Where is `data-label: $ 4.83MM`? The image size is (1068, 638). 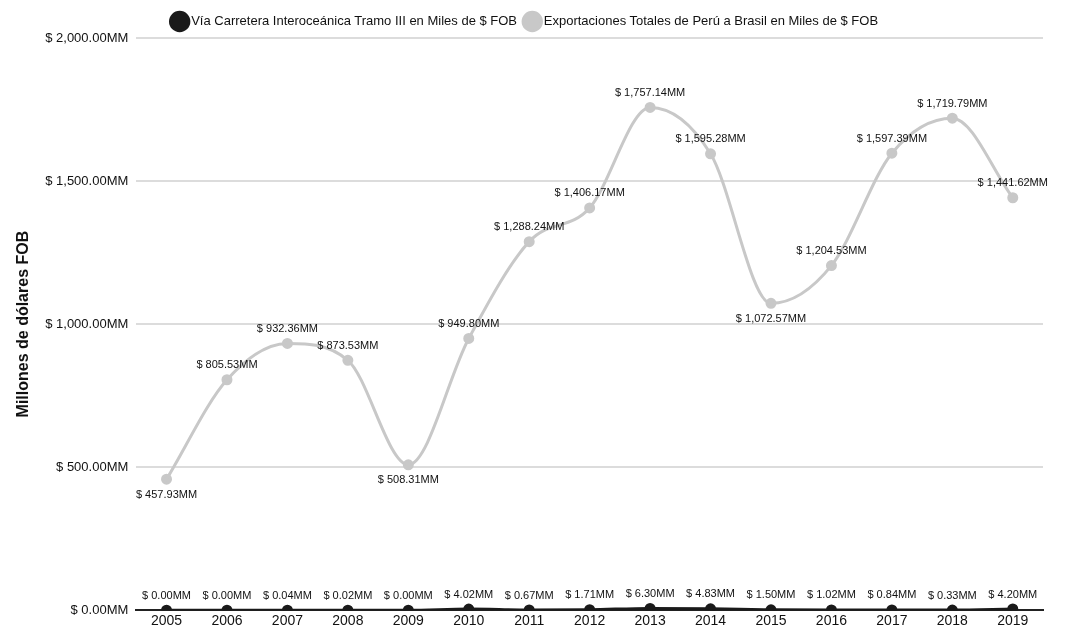
data-label: $ 4.83MM is located at coordinates (711, 593).